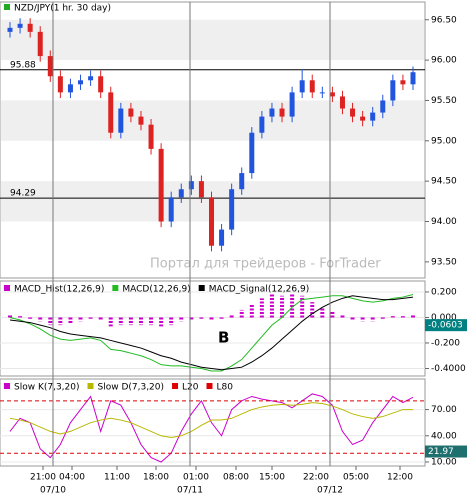  What do you see at coordinates (444, 20) in the screenshot?
I see `y-tick-label: 96.50` at bounding box center [444, 20].